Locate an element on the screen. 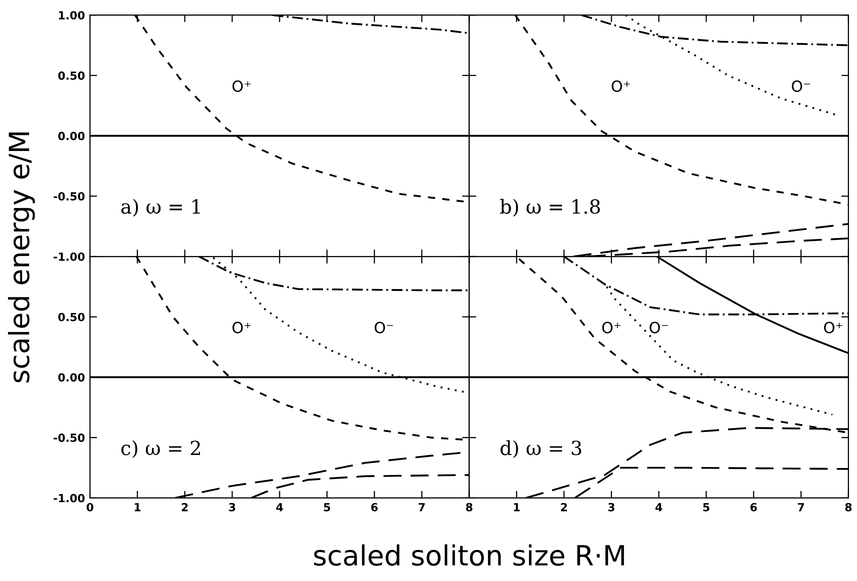 The height and width of the screenshot is (581, 857). annotation: b) ω = 1.8 is located at coordinates (550, 207).